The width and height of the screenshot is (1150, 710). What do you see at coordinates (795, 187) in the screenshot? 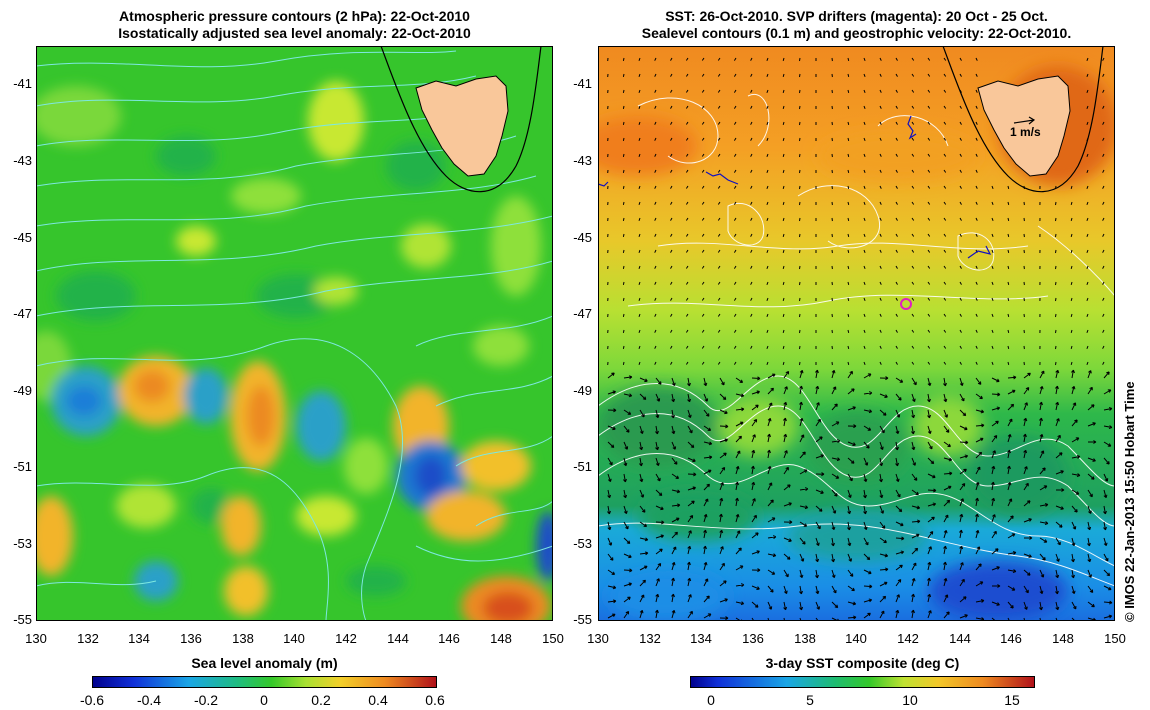
I see `svp-drifter-tracks` at bounding box center [795, 187].